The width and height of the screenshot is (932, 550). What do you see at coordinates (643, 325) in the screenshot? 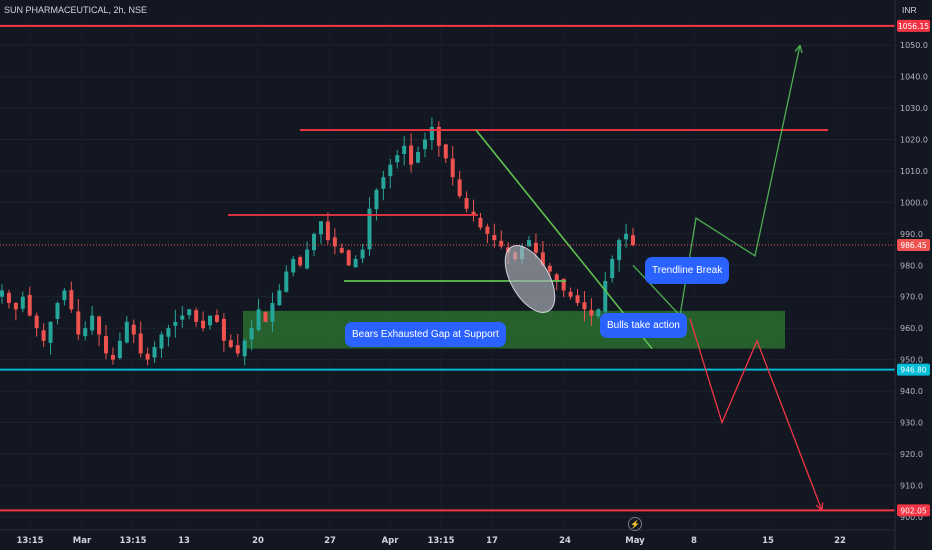
I see `annotation-bulls-take-action: Bulls take action` at bounding box center [643, 325].